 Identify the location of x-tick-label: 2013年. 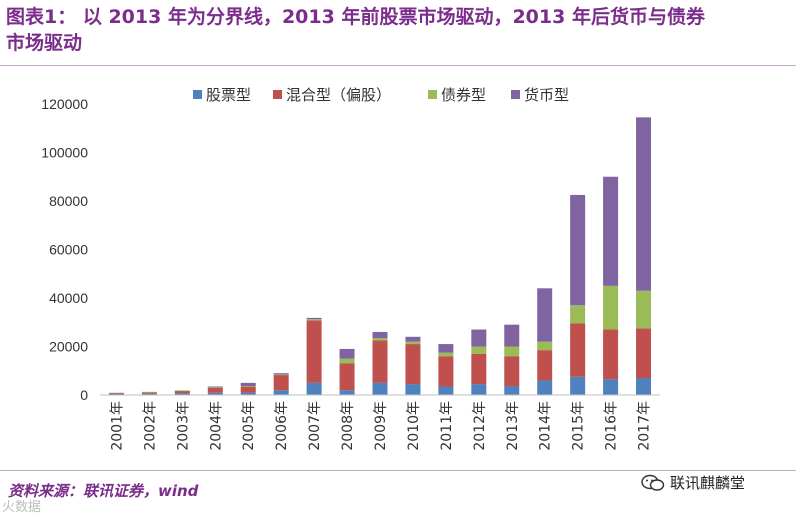
(513, 426).